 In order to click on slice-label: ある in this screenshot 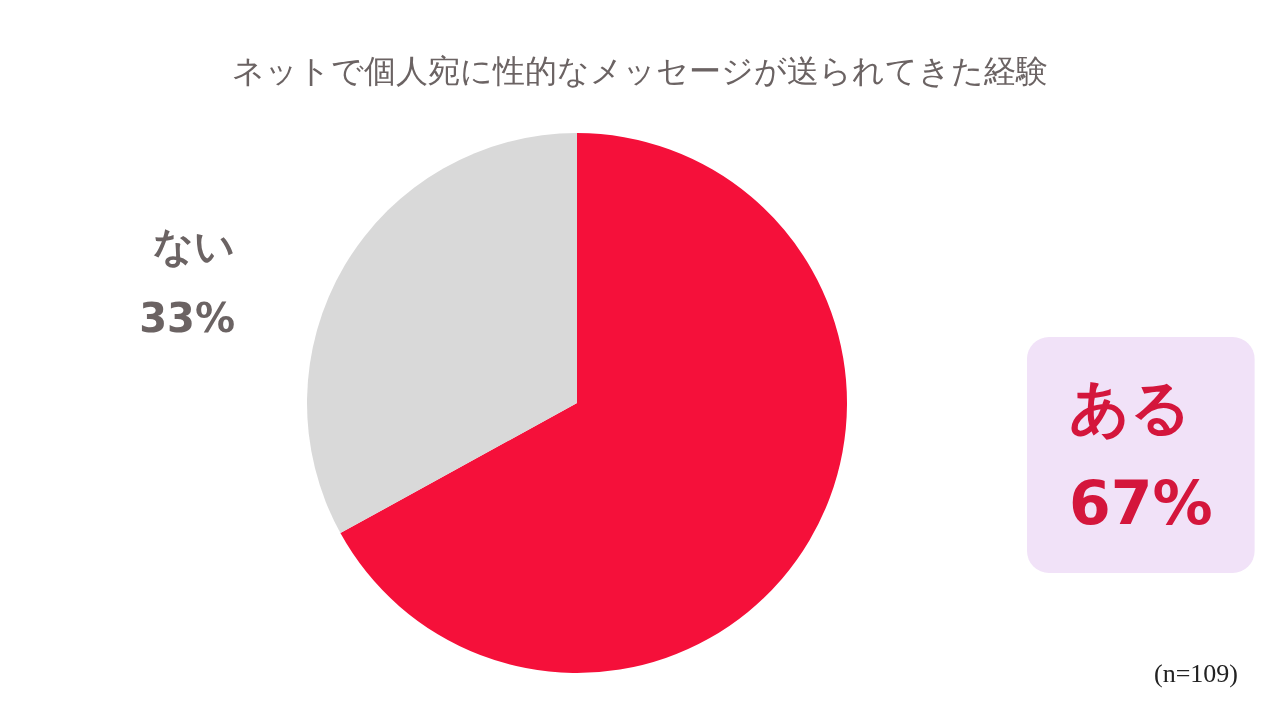, I will do `click(1130, 407)`.